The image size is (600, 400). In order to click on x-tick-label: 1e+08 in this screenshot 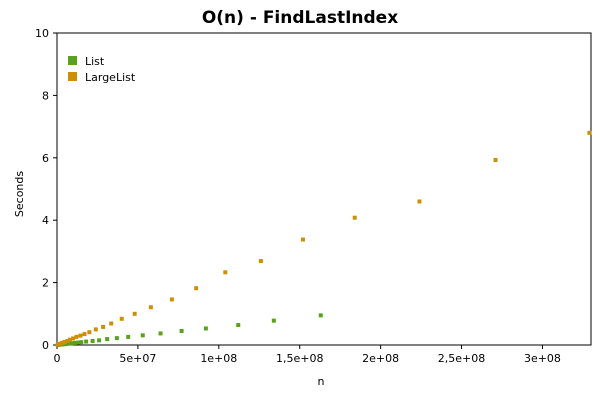, I will do `click(218, 358)`.